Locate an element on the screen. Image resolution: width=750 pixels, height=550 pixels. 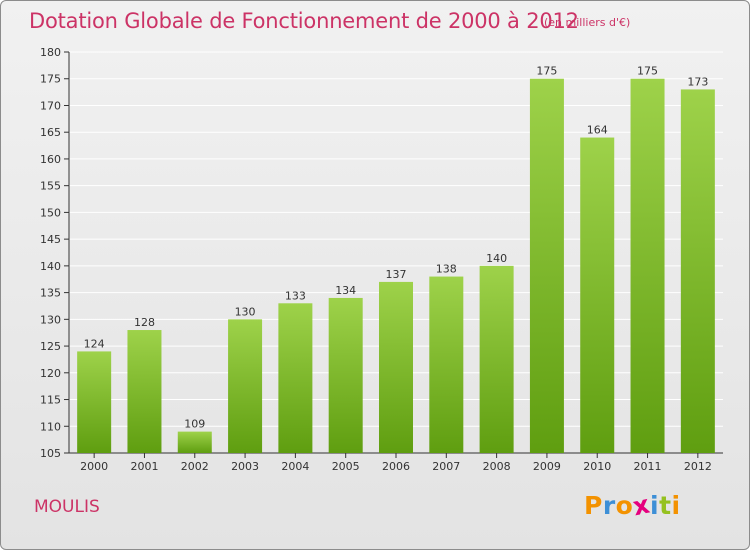
chart-subtitle: (en milliers d'€) is located at coordinates (587, 22).